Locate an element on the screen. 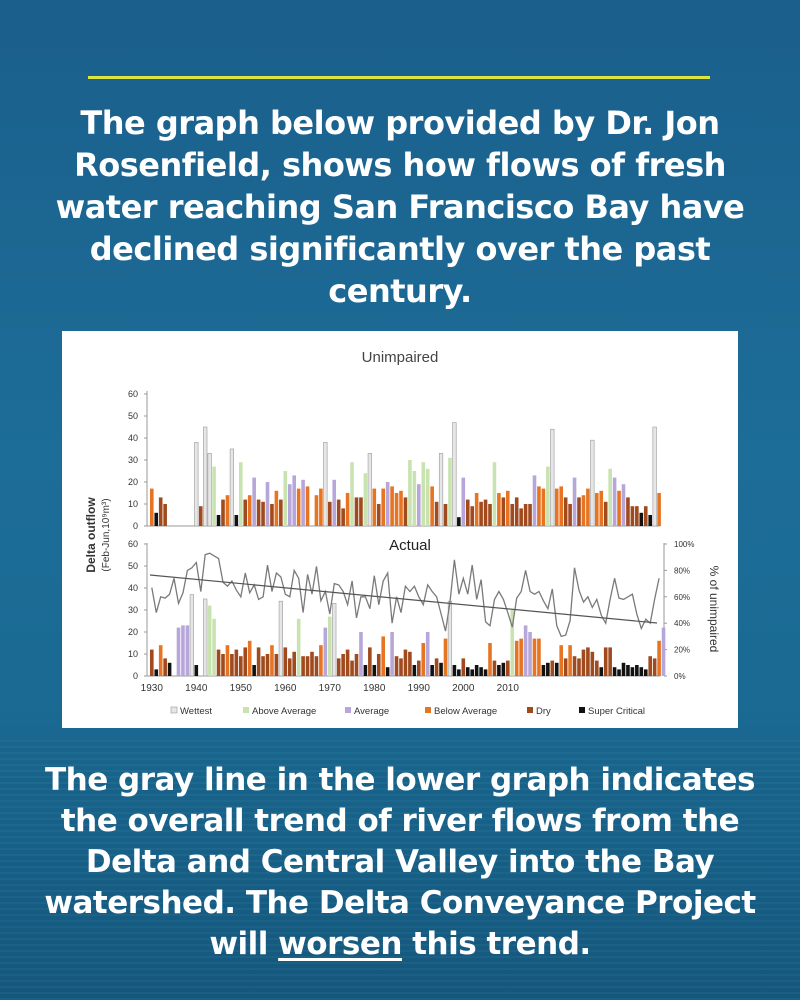  actual-bar-2013 is located at coordinates (521, 657).